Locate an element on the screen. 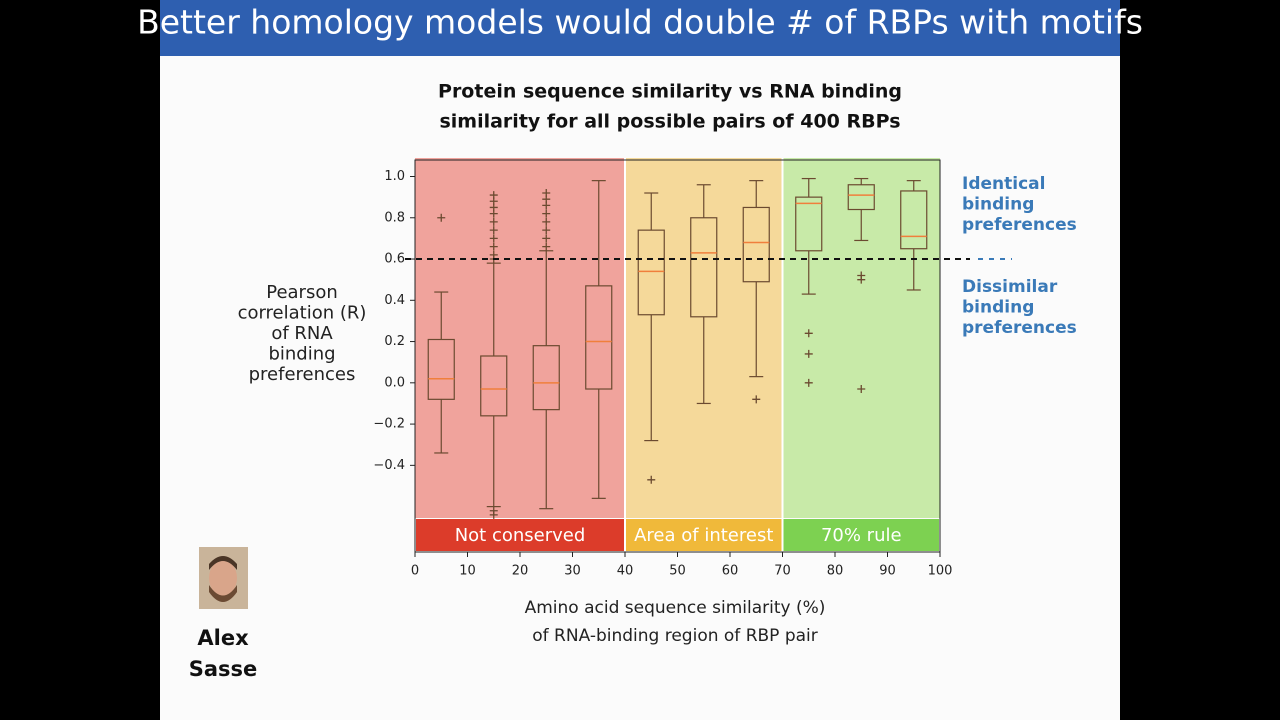 Image resolution: width=1280 pixels, height=720 pixels. x-axis-label: of RNA-binding region of RBP pair is located at coordinates (675, 636).